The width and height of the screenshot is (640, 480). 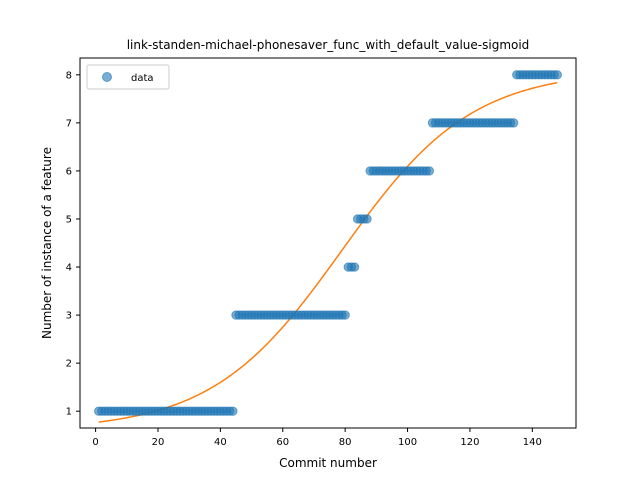 What do you see at coordinates (69, 75) in the screenshot?
I see `y-tick-label: 8` at bounding box center [69, 75].